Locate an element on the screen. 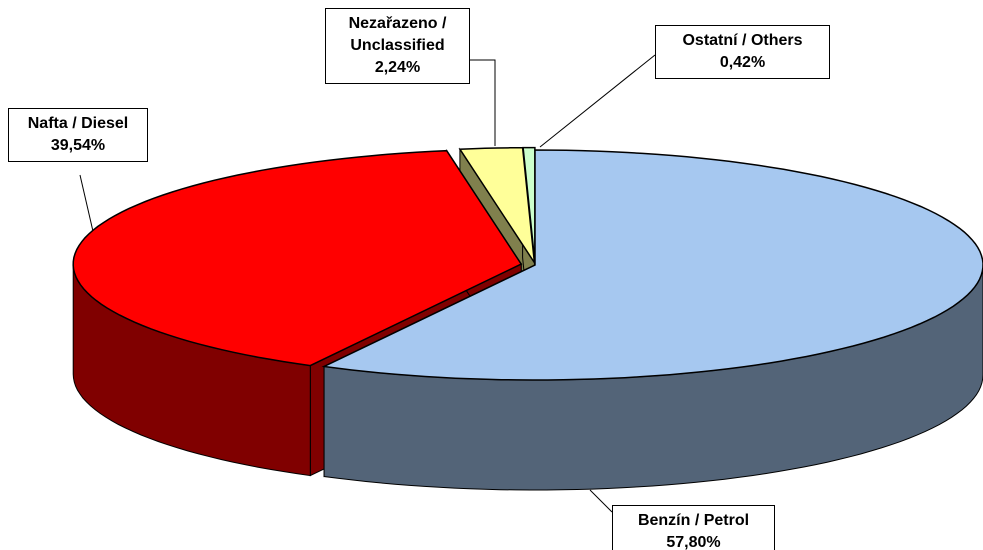  category-label: Nafta / Diesel is located at coordinates (78, 123).